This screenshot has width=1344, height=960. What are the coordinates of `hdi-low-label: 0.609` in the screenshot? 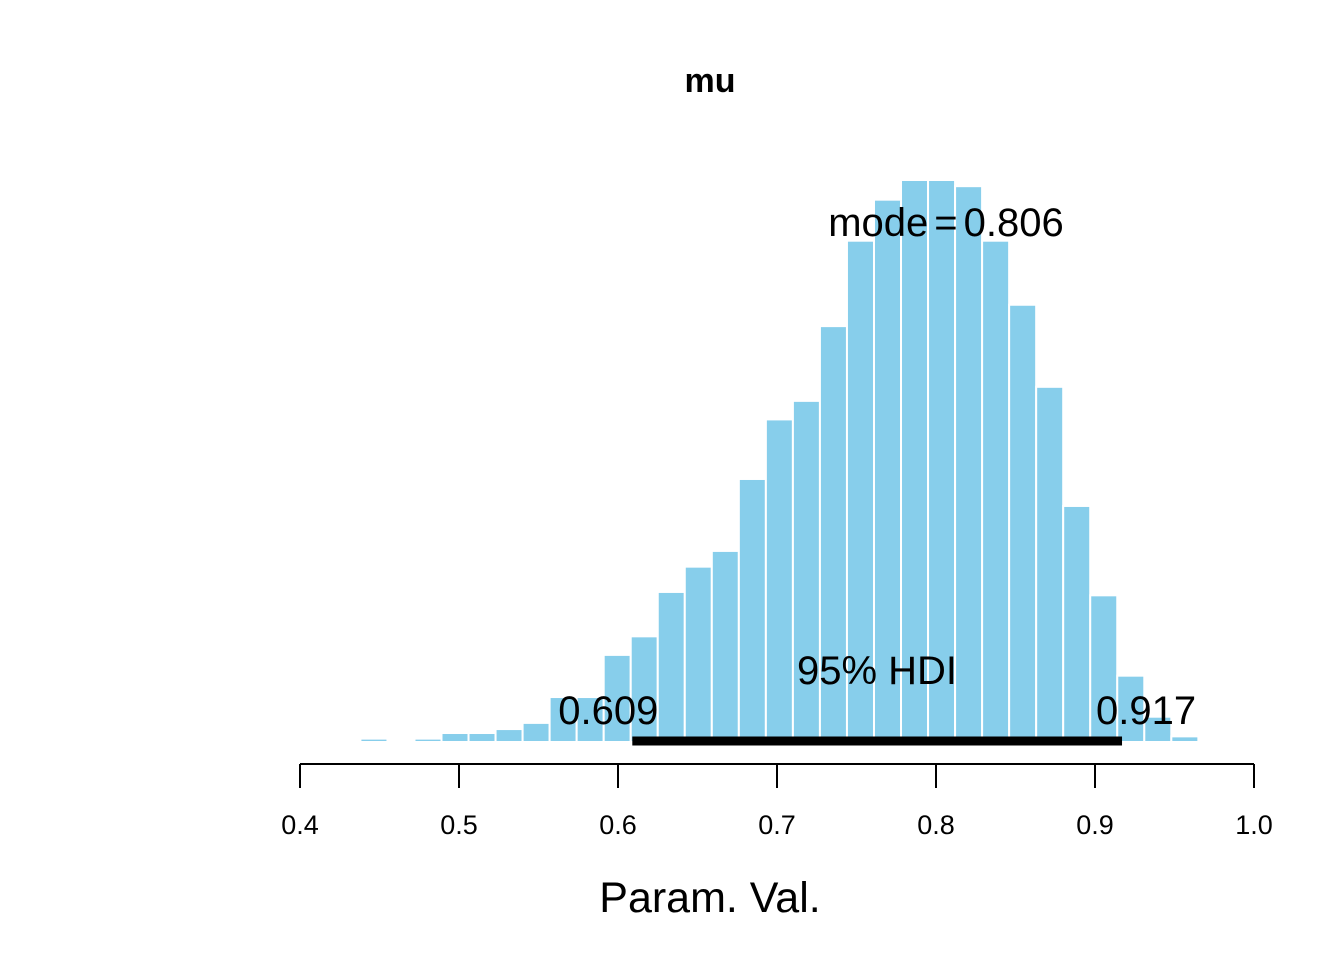 It's located at (608, 711).